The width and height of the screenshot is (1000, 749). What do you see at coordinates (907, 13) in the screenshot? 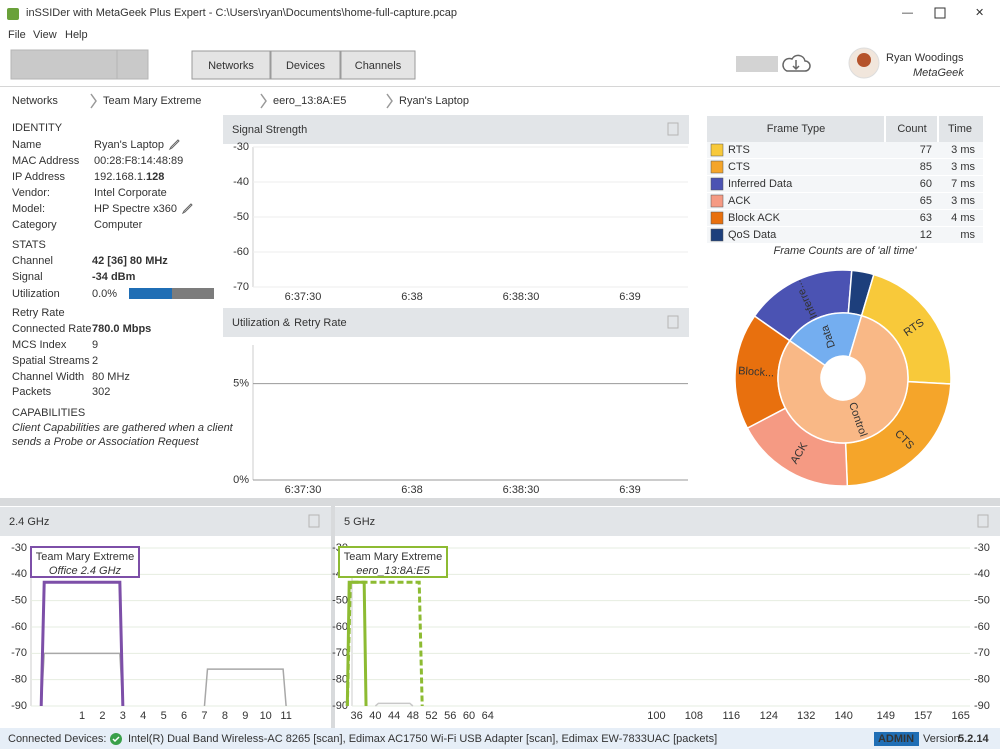
I see `minimize-button: —` at bounding box center [907, 13].